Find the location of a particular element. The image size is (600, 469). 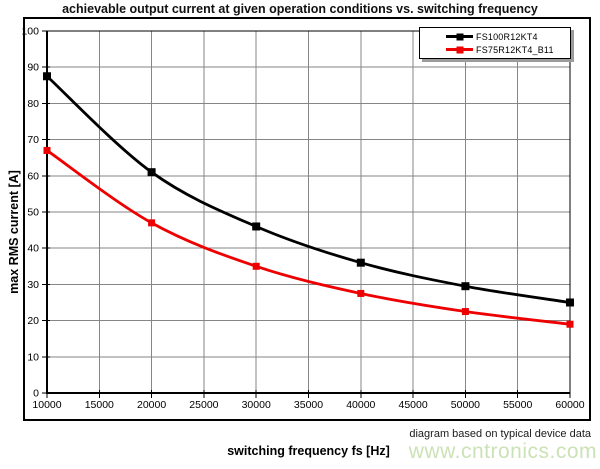

x-axis-label: switching frequency fs [Hz] is located at coordinates (308, 451).